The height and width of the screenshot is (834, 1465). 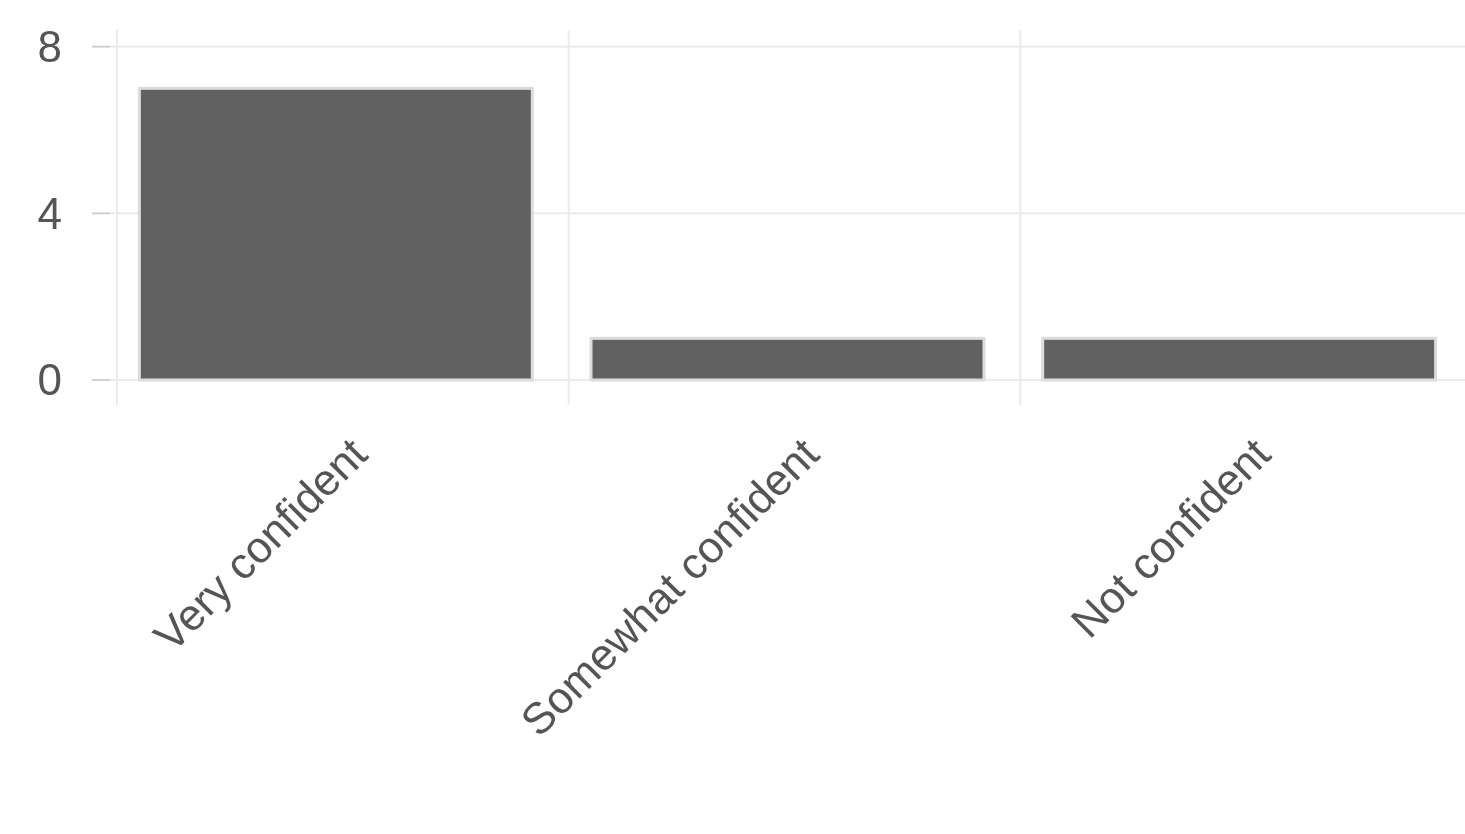 What do you see at coordinates (49, 380) in the screenshot?
I see `y-tick-label: 0` at bounding box center [49, 380].